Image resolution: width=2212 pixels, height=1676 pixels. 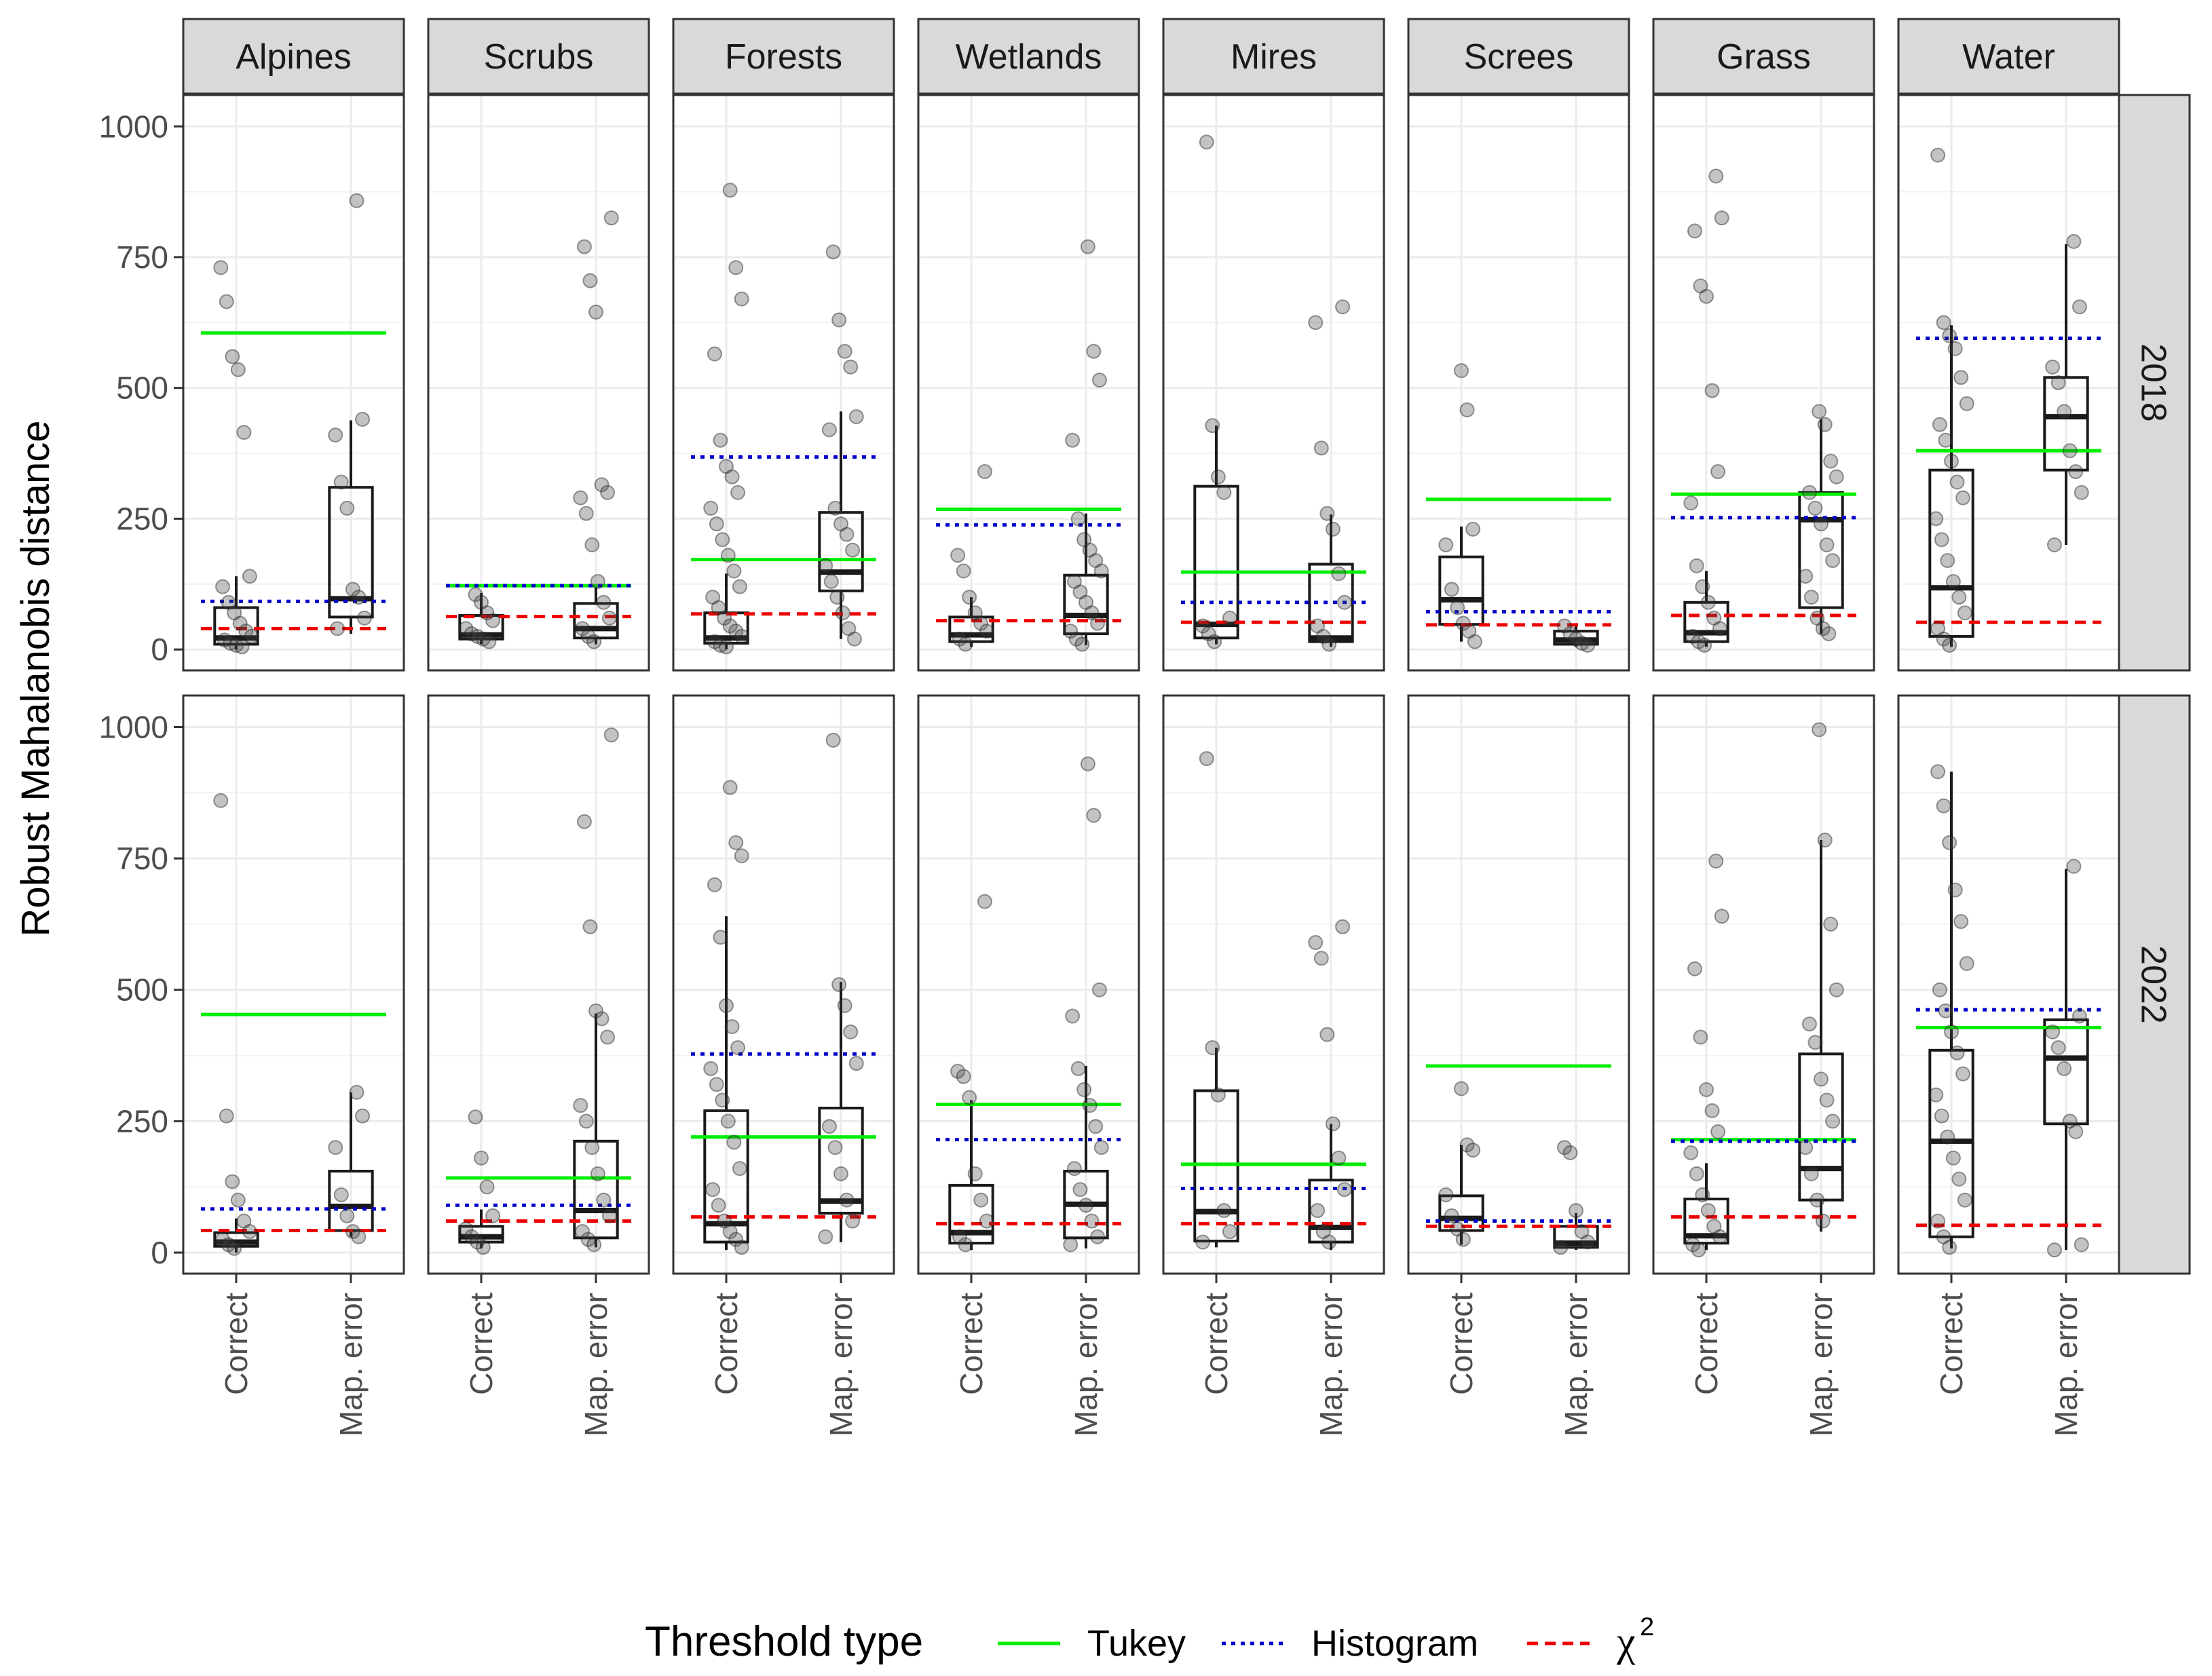 I want to click on strip-row-label-2018: 2018, so click(x=2153, y=383).